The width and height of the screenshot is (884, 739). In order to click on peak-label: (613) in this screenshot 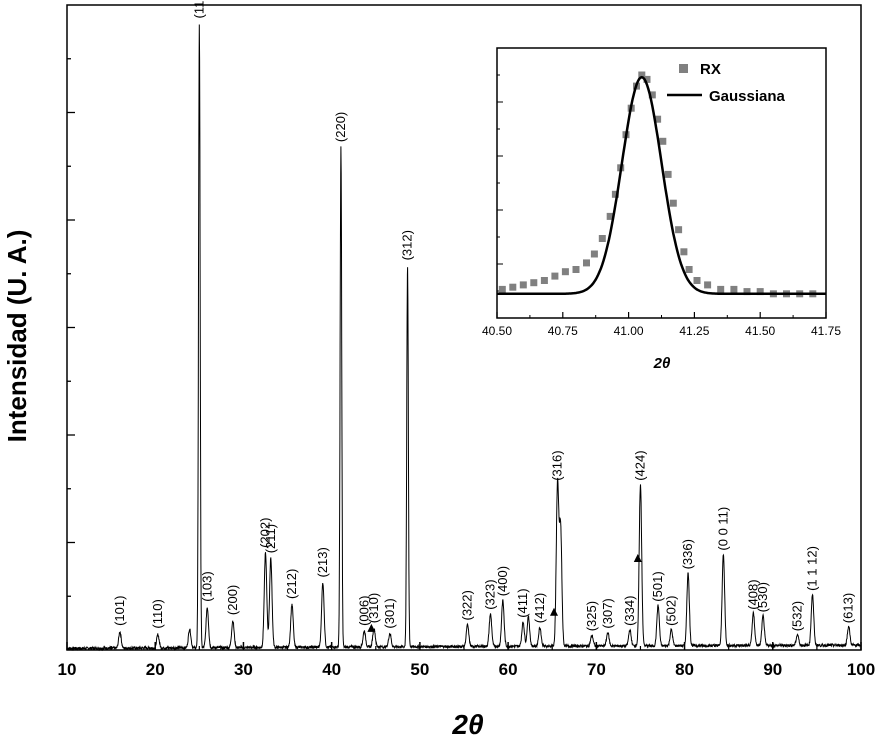, I will do `click(848, 608)`.